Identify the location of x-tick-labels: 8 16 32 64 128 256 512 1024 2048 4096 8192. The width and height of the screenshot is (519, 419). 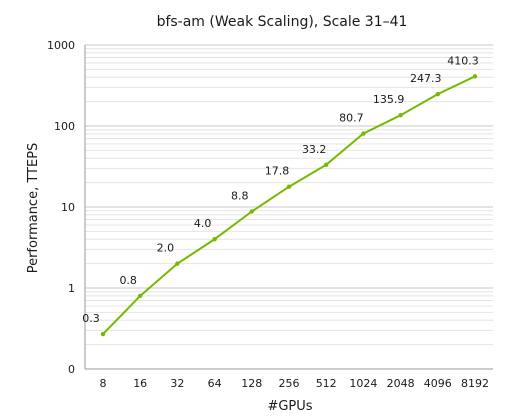
(295, 383).